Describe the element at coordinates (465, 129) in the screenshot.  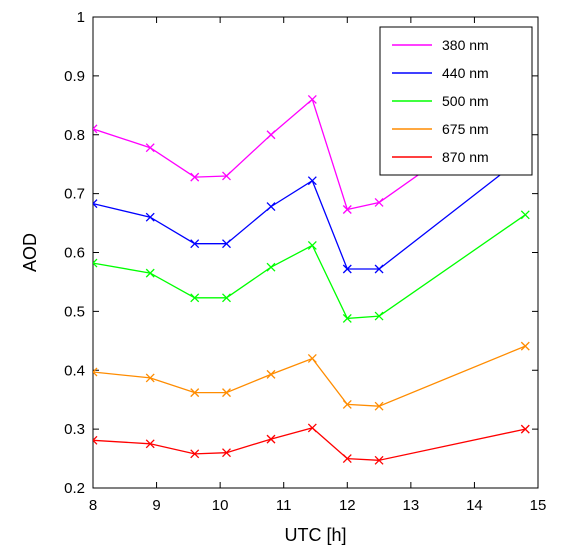
I see `legend-label: 675 nm` at that location.